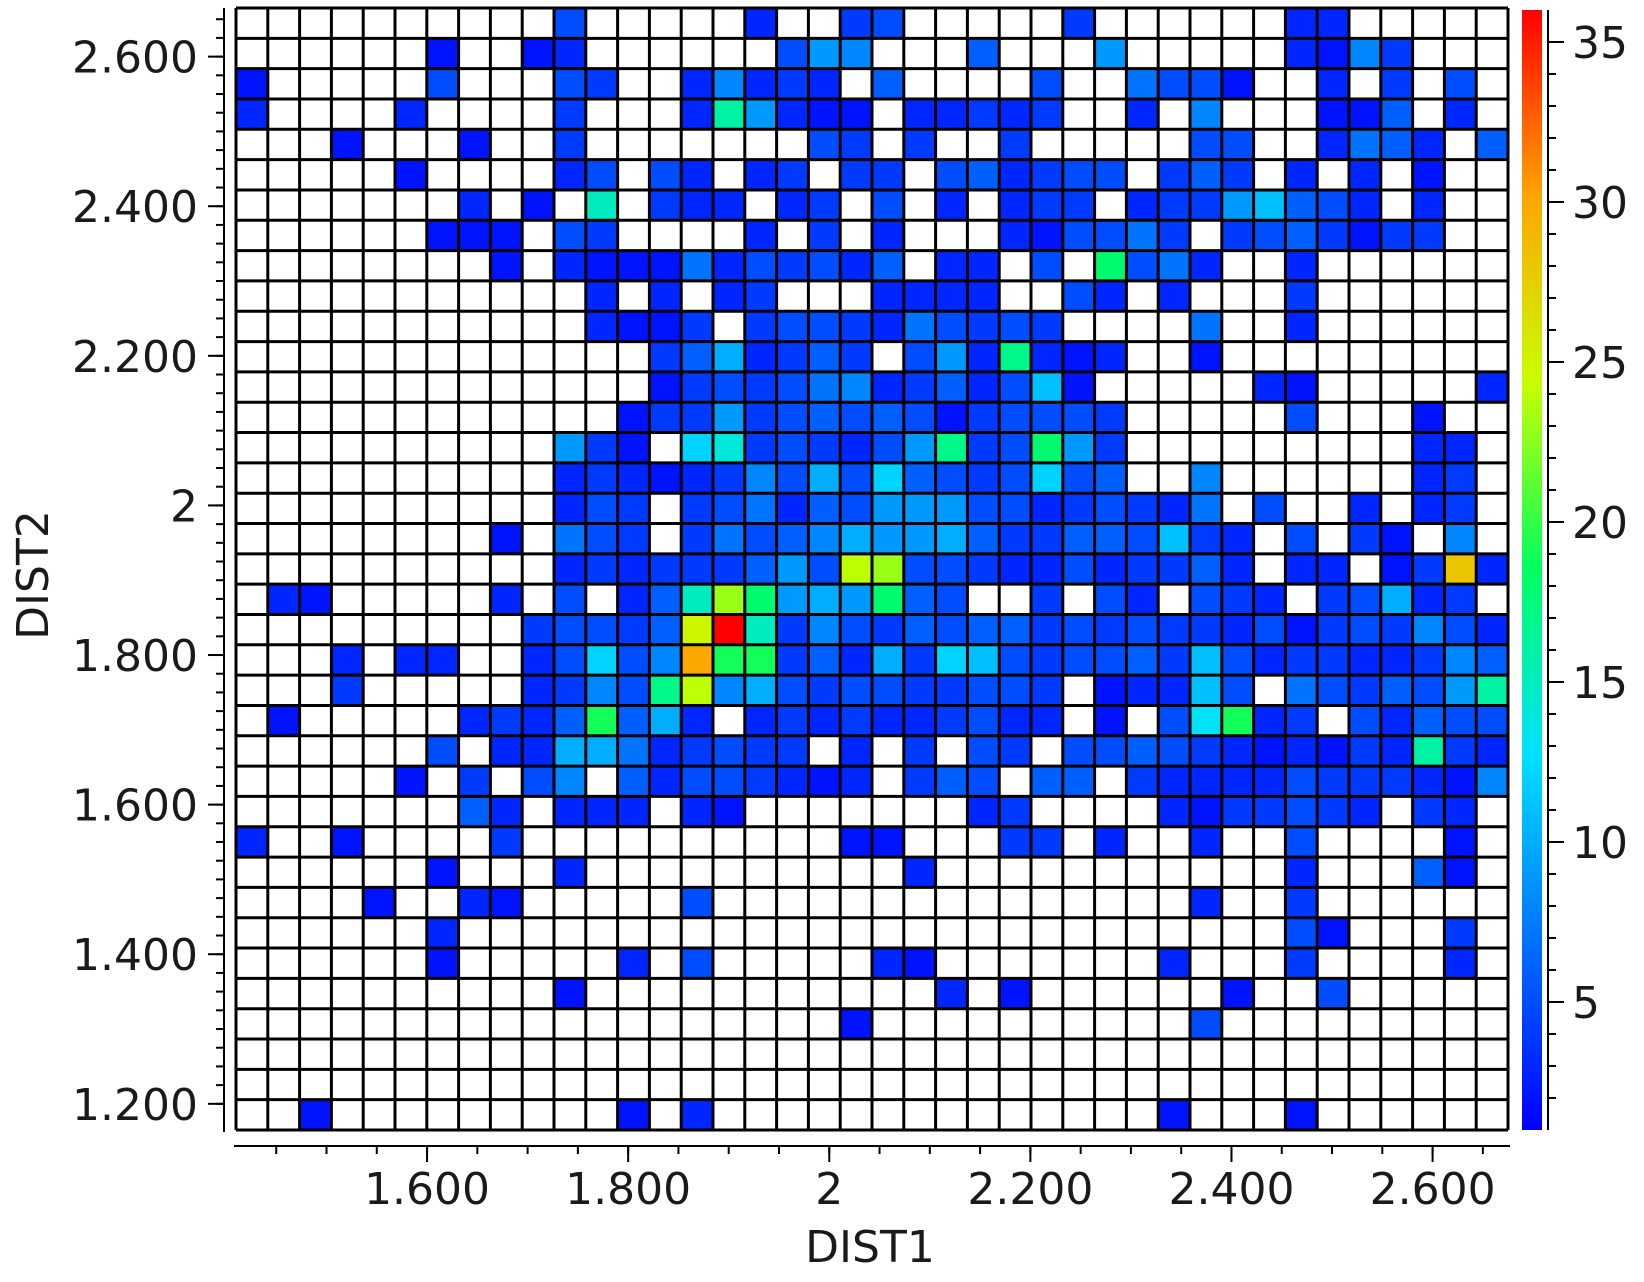 This screenshot has height=1282, width=1644. I want to click on colorbar-tick-label: 30, so click(1600, 203).